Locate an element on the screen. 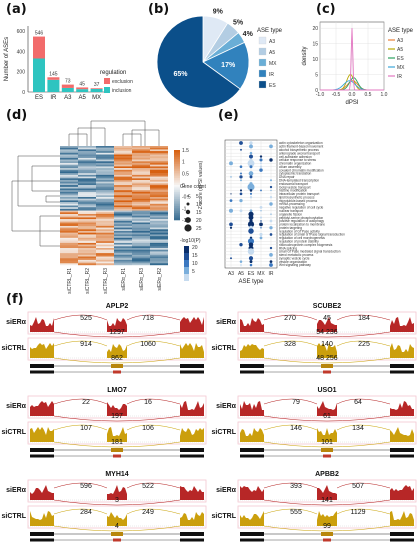 This screenshot has height=550, width=418. term-label: protein localization to membrane is located at coordinates (302, 225).